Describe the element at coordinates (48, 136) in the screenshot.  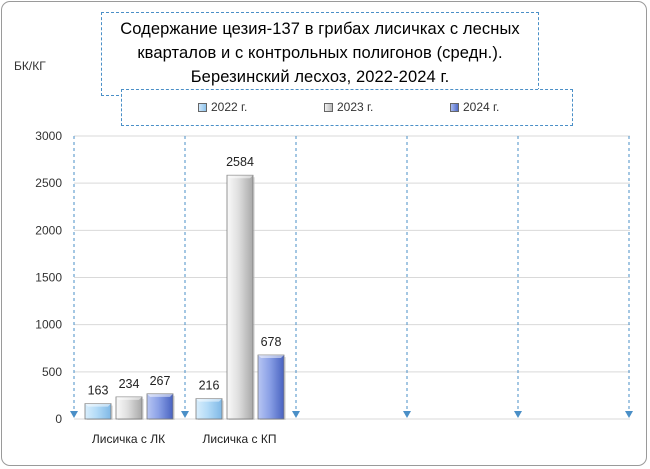
I see `y-tick-label: 3000` at that location.